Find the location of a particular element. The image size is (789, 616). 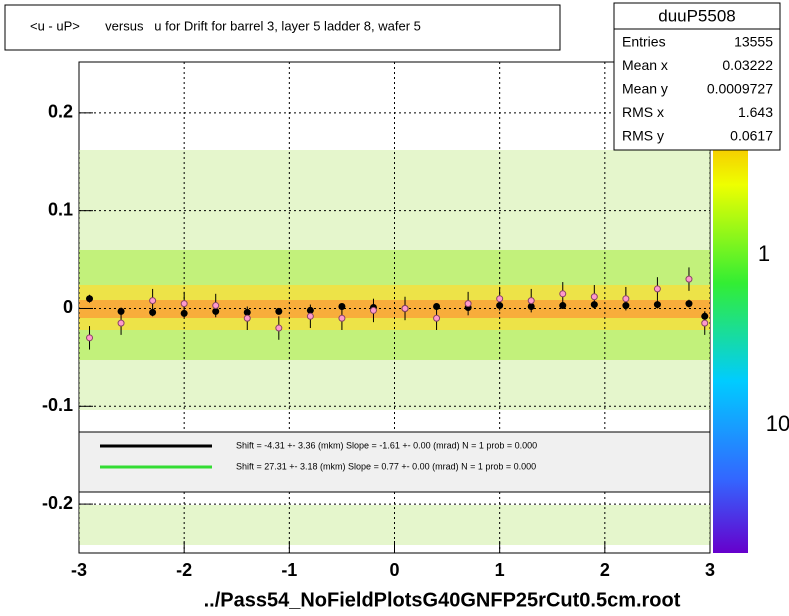

stats-value: 0.03222 is located at coordinates (747, 65).